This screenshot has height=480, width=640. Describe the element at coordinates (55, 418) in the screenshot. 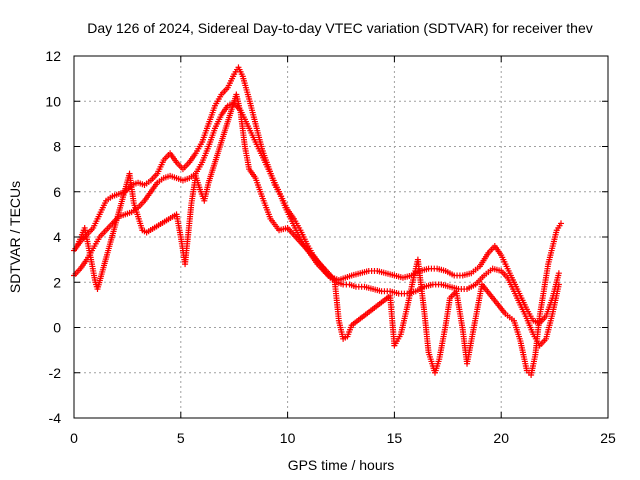

I see `y-tick-label: -4` at that location.